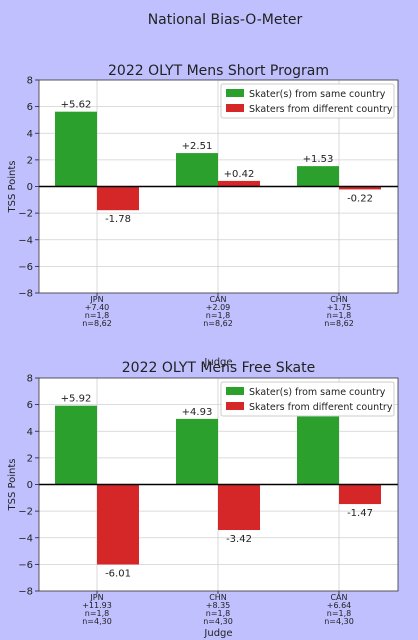 The image size is (418, 640). What do you see at coordinates (360, 513) in the screenshot?
I see `bar-value-label: -1.47` at bounding box center [360, 513].